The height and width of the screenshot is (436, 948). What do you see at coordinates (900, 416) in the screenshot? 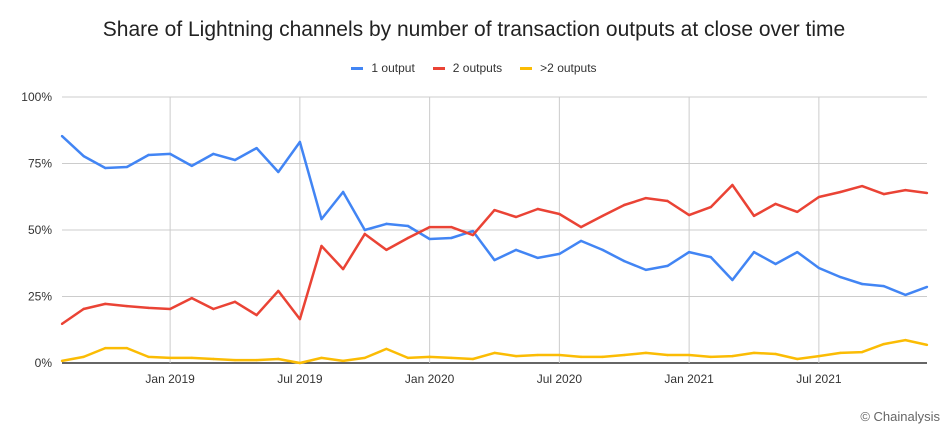
I see `copyright-credit: © Chainalysis` at bounding box center [900, 416].